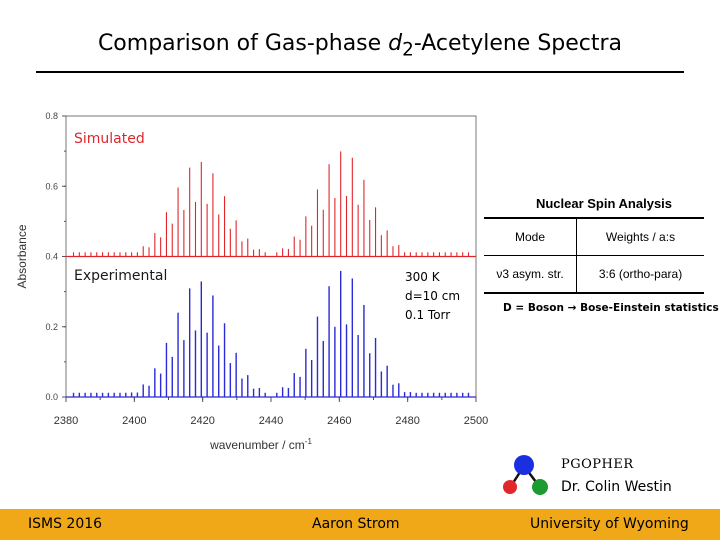  I want to click on logo-atom-red, so click(510, 487).